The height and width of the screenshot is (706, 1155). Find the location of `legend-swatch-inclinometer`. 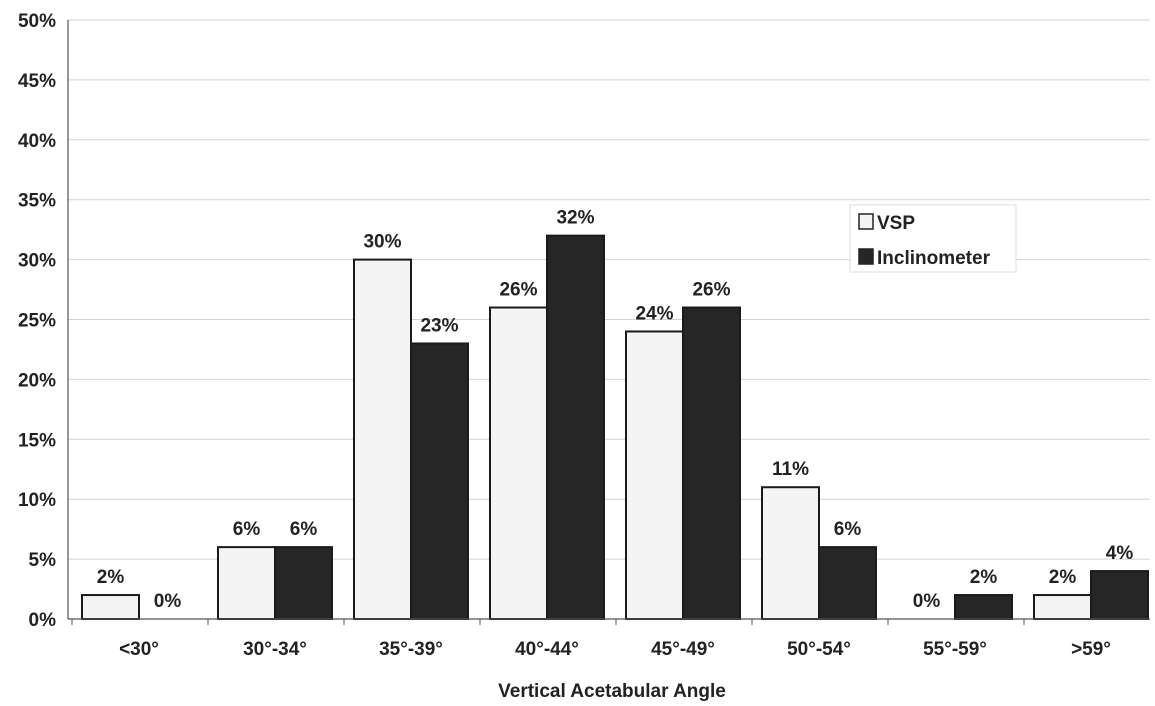

legend-swatch-inclinometer is located at coordinates (866, 256).